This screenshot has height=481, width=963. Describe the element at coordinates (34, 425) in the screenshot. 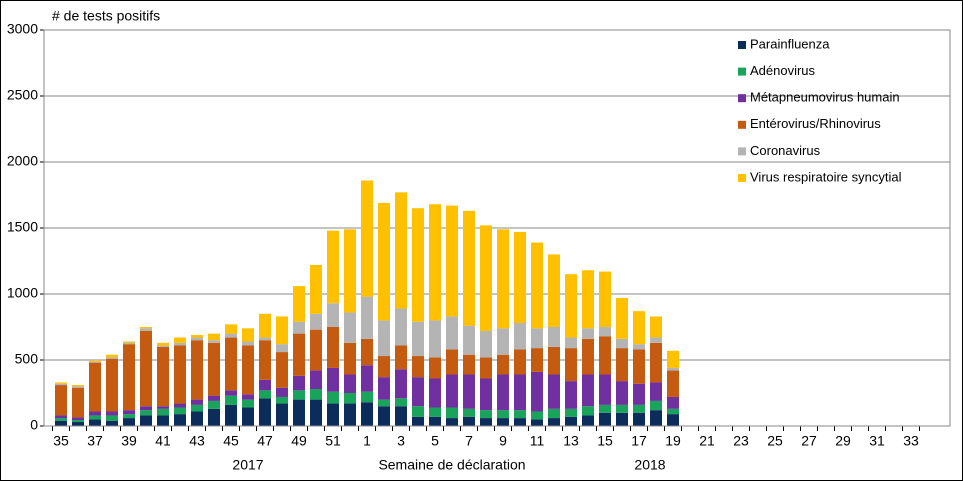

I see `y-tick-label: 0` at that location.